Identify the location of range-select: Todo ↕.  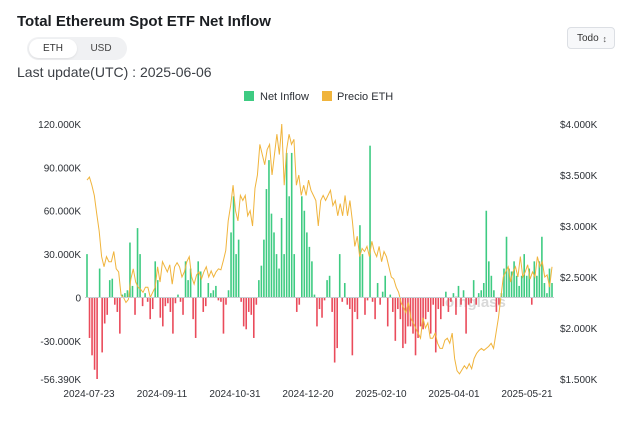
(591, 38).